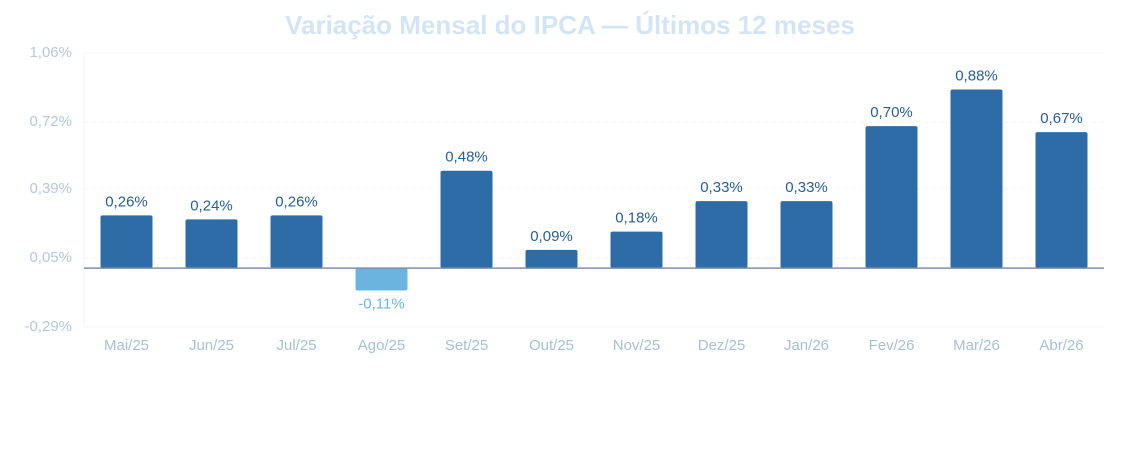 This screenshot has width=1140, height=461. I want to click on x-tick-label: Mar/26, so click(976, 345).